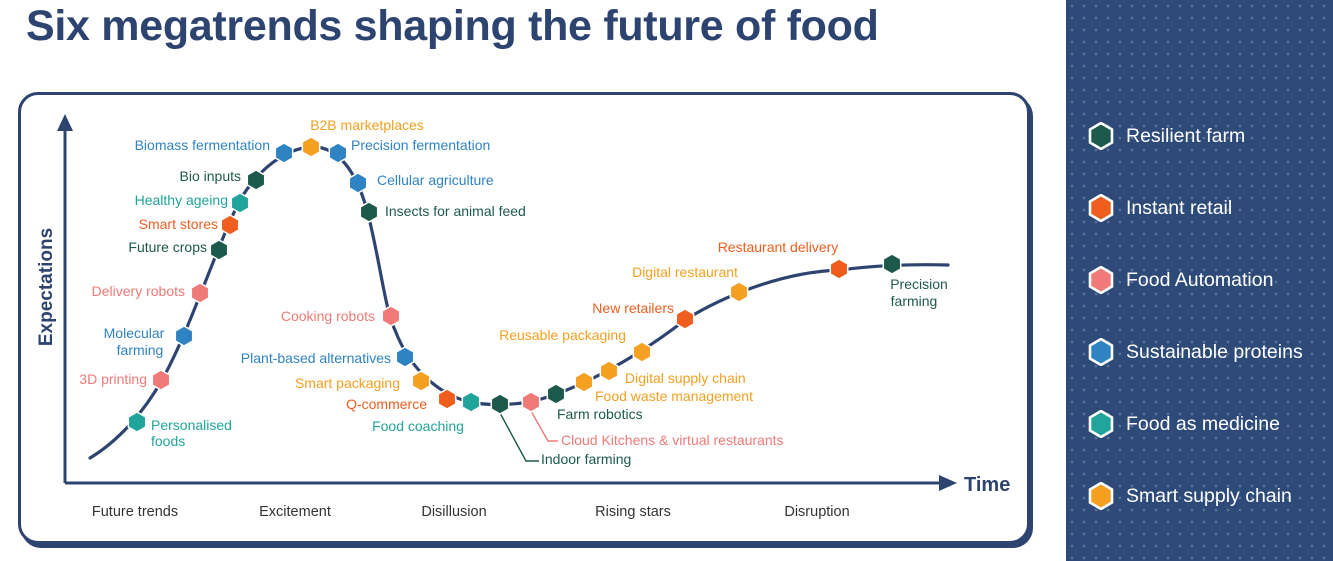  What do you see at coordinates (134, 333) in the screenshot?
I see `item-label-molecular-farming: Molecular` at bounding box center [134, 333].